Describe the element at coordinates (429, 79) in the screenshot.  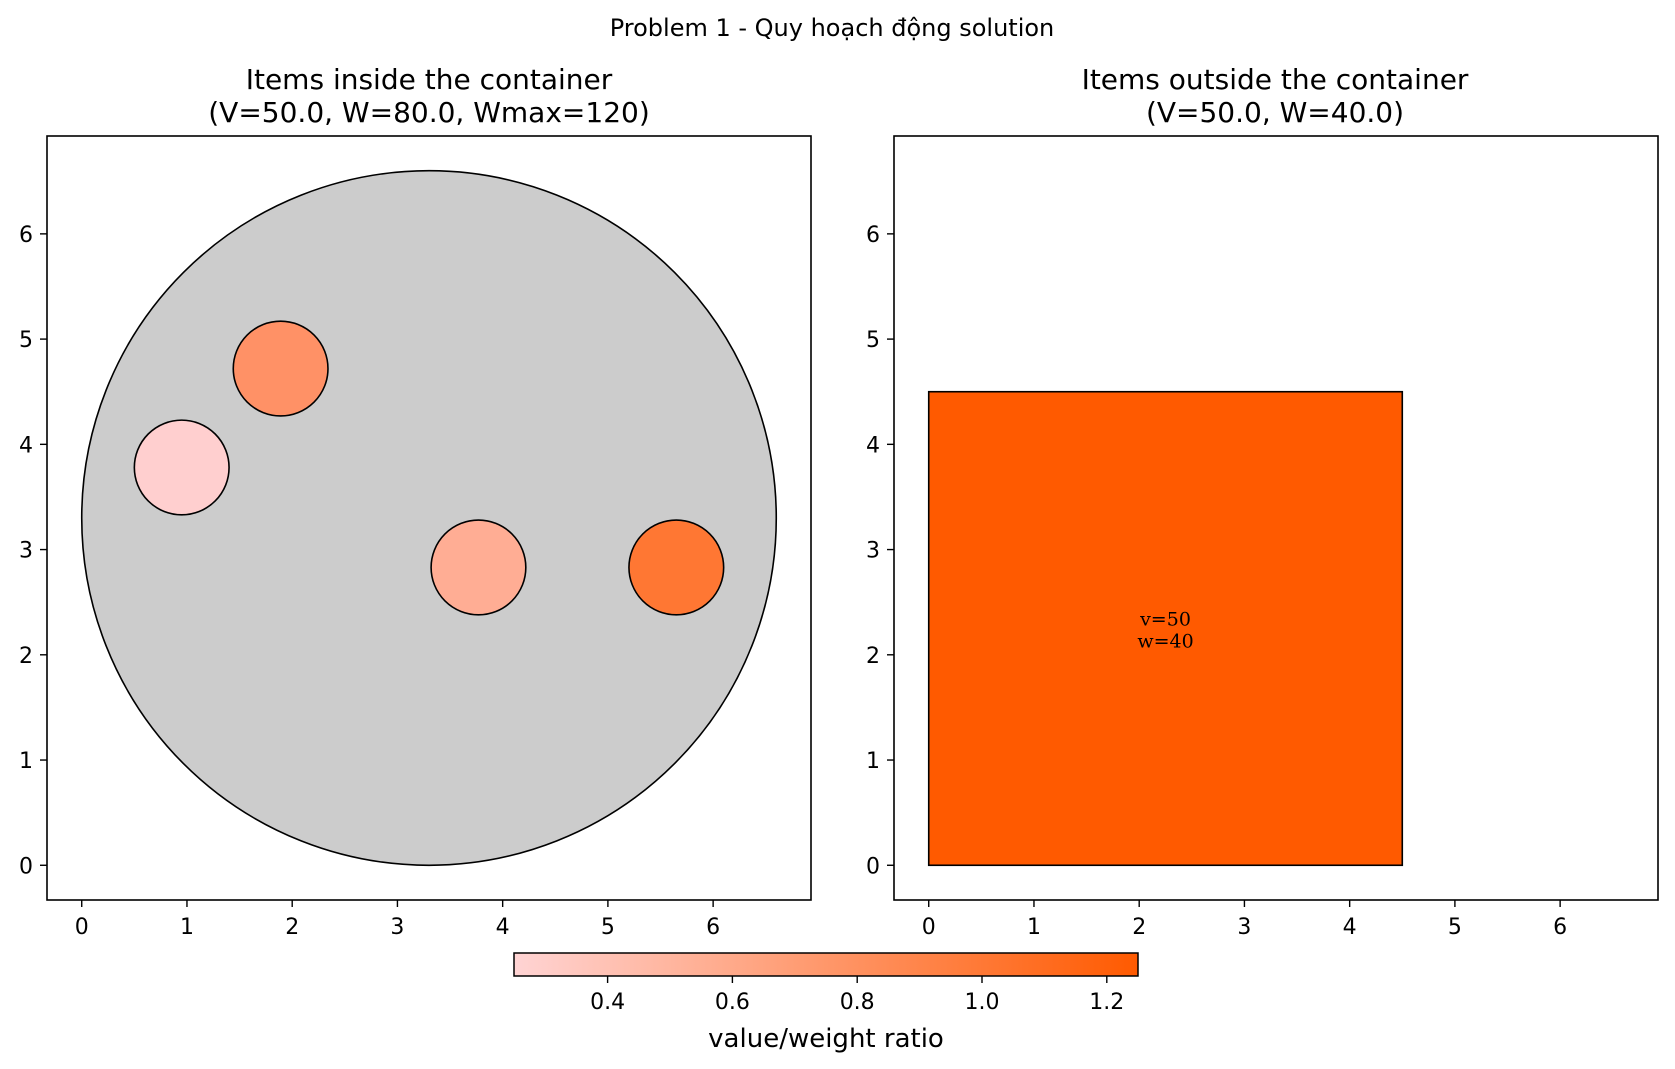
I see `panel-title-line1: Items inside the container` at that location.